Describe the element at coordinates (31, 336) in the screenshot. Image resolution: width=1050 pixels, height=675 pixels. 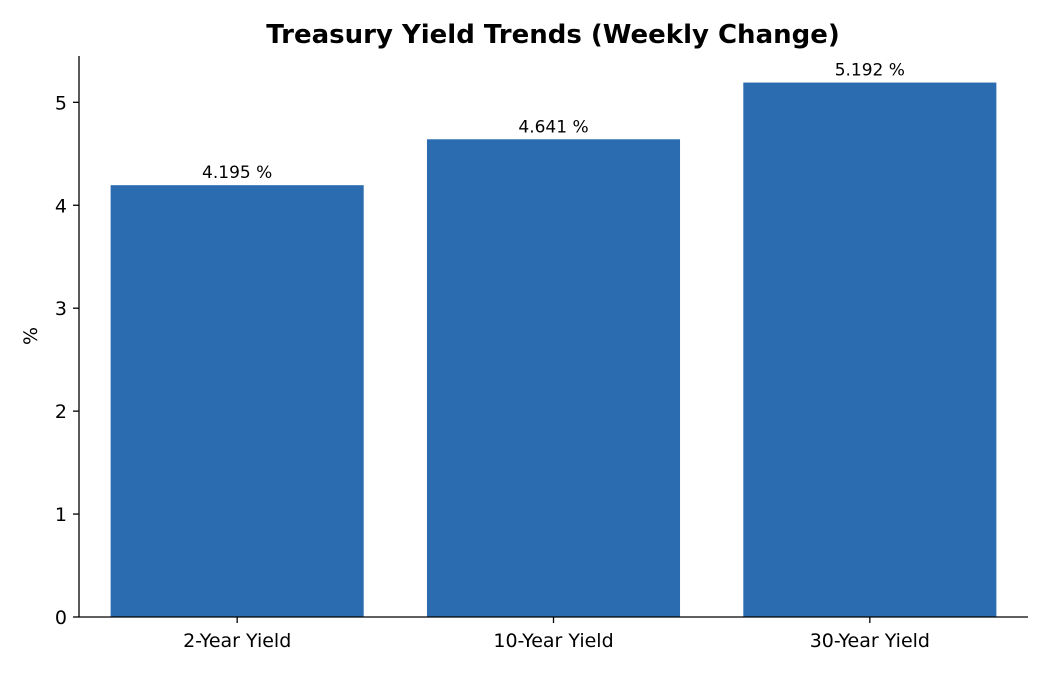
I see `y-axis-label: %` at that location.